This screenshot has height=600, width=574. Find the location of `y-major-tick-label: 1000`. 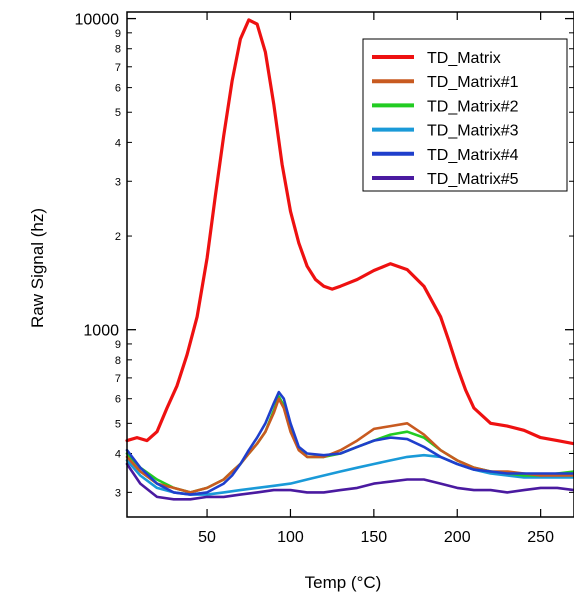

y-major-tick-label: 1000 is located at coordinates (101, 331).